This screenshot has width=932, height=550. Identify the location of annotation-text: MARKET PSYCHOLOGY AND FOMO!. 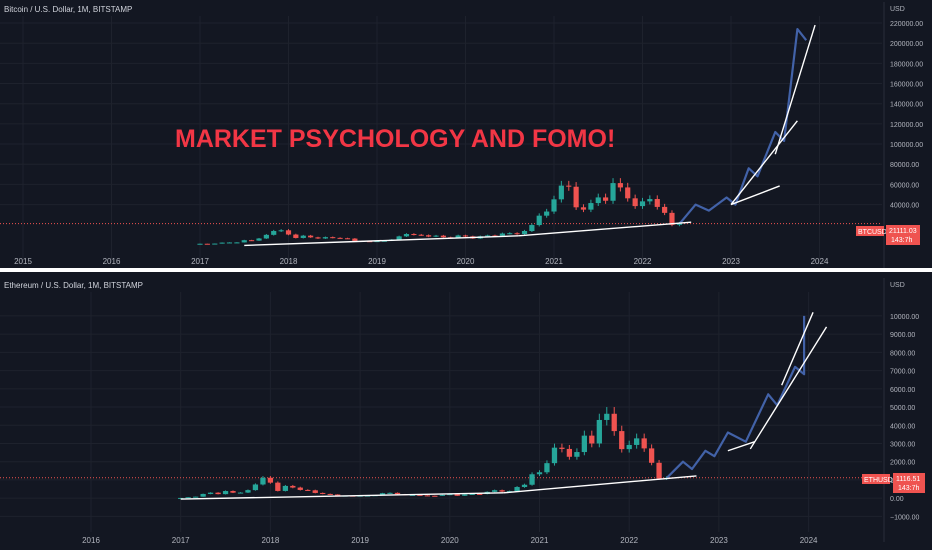
(395, 139).